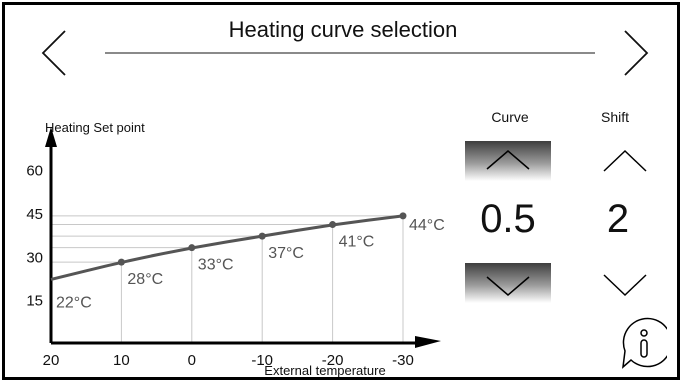 Image resolution: width=682 pixels, height=380 pixels. I want to click on vertical-gridlines, so click(262, 279).